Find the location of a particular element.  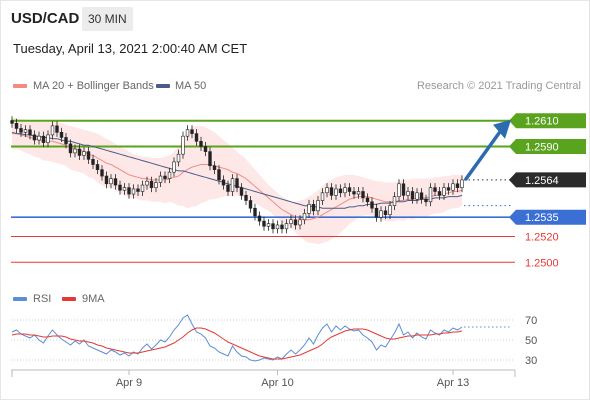

level-label-1.2535: 1.2535 is located at coordinates (542, 218).